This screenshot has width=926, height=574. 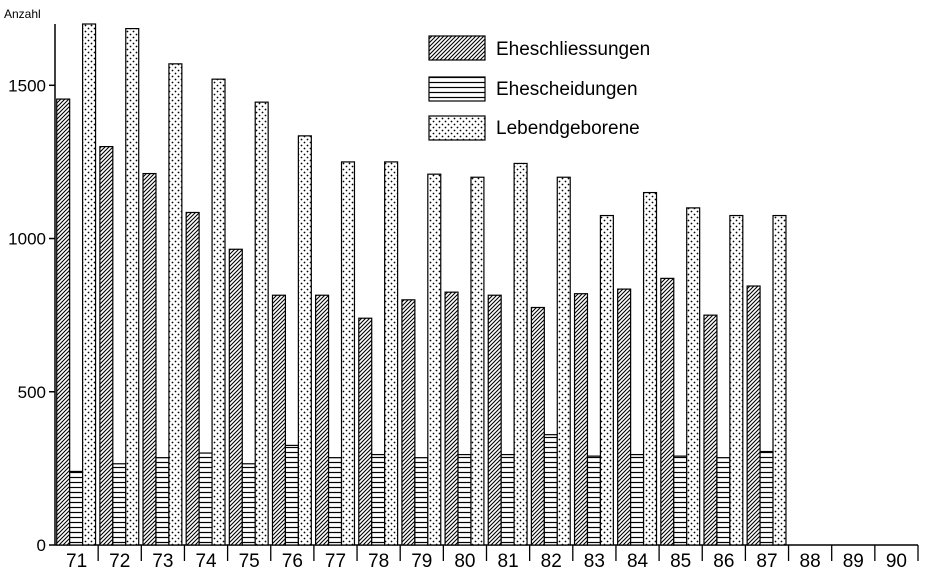 I want to click on y-tick-label: 1000, so click(x=27, y=239).